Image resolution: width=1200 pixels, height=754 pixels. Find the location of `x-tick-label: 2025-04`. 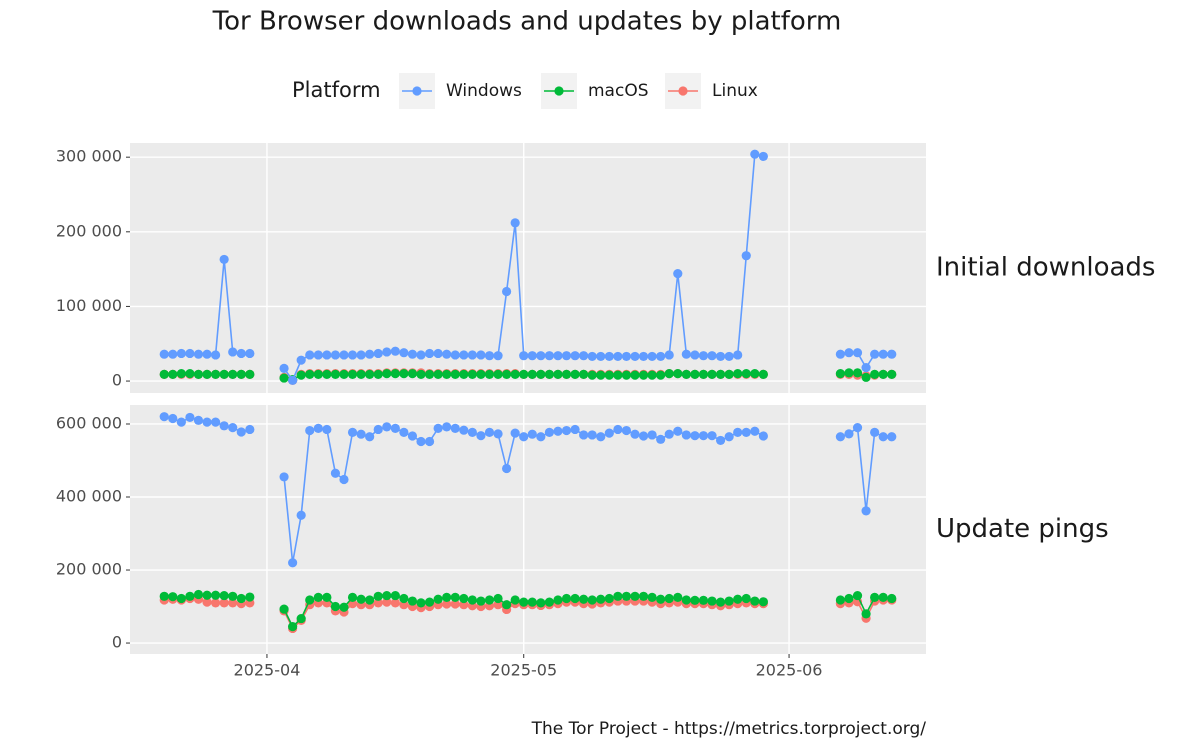

x-tick-label: 2025-04 is located at coordinates (267, 670).